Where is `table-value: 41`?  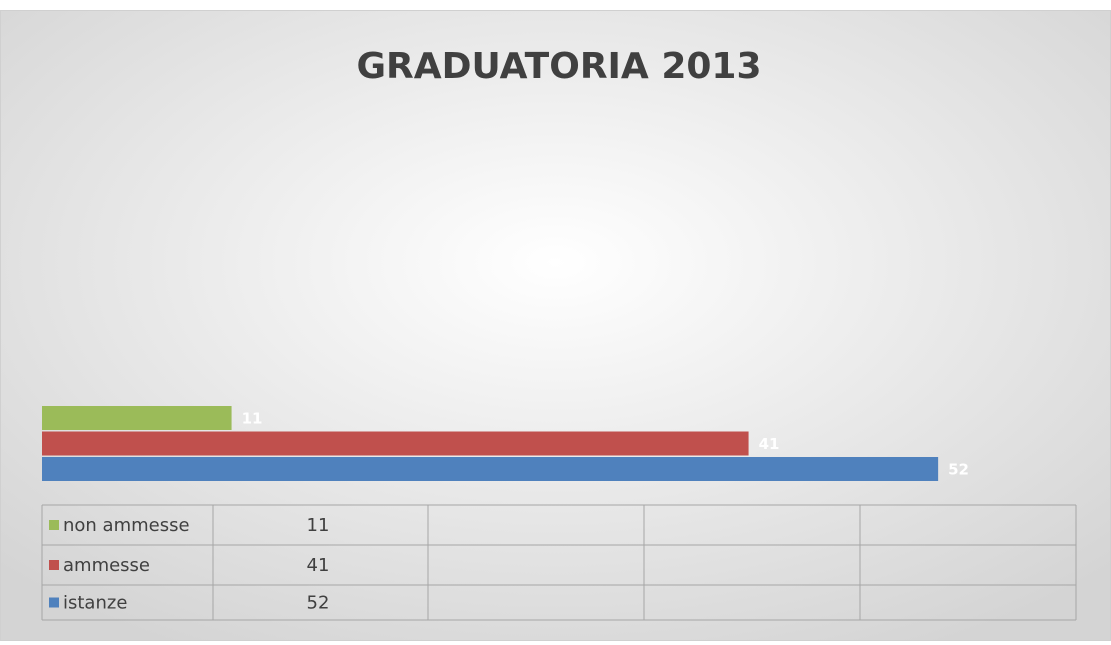 table-value: 41 is located at coordinates (318, 565).